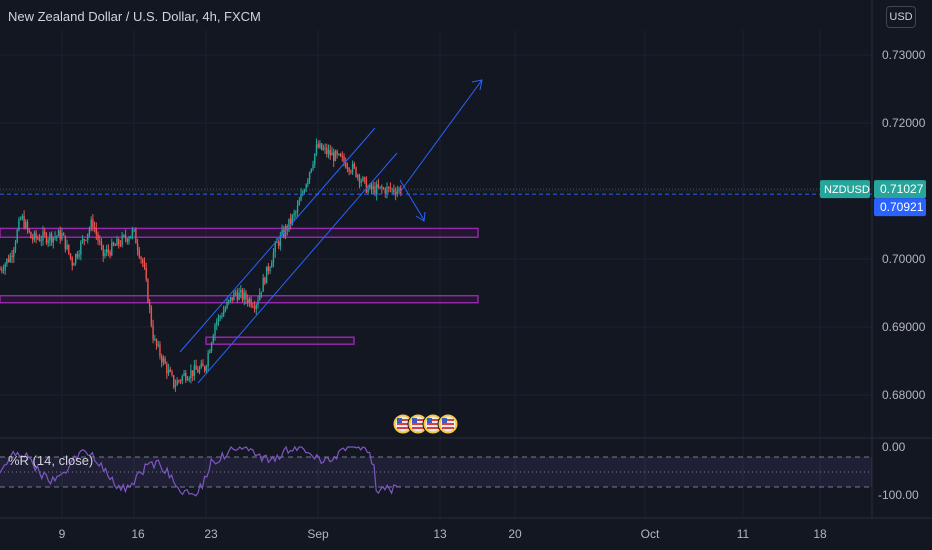  I want to click on symbol-tag-bg, so click(845, 189).